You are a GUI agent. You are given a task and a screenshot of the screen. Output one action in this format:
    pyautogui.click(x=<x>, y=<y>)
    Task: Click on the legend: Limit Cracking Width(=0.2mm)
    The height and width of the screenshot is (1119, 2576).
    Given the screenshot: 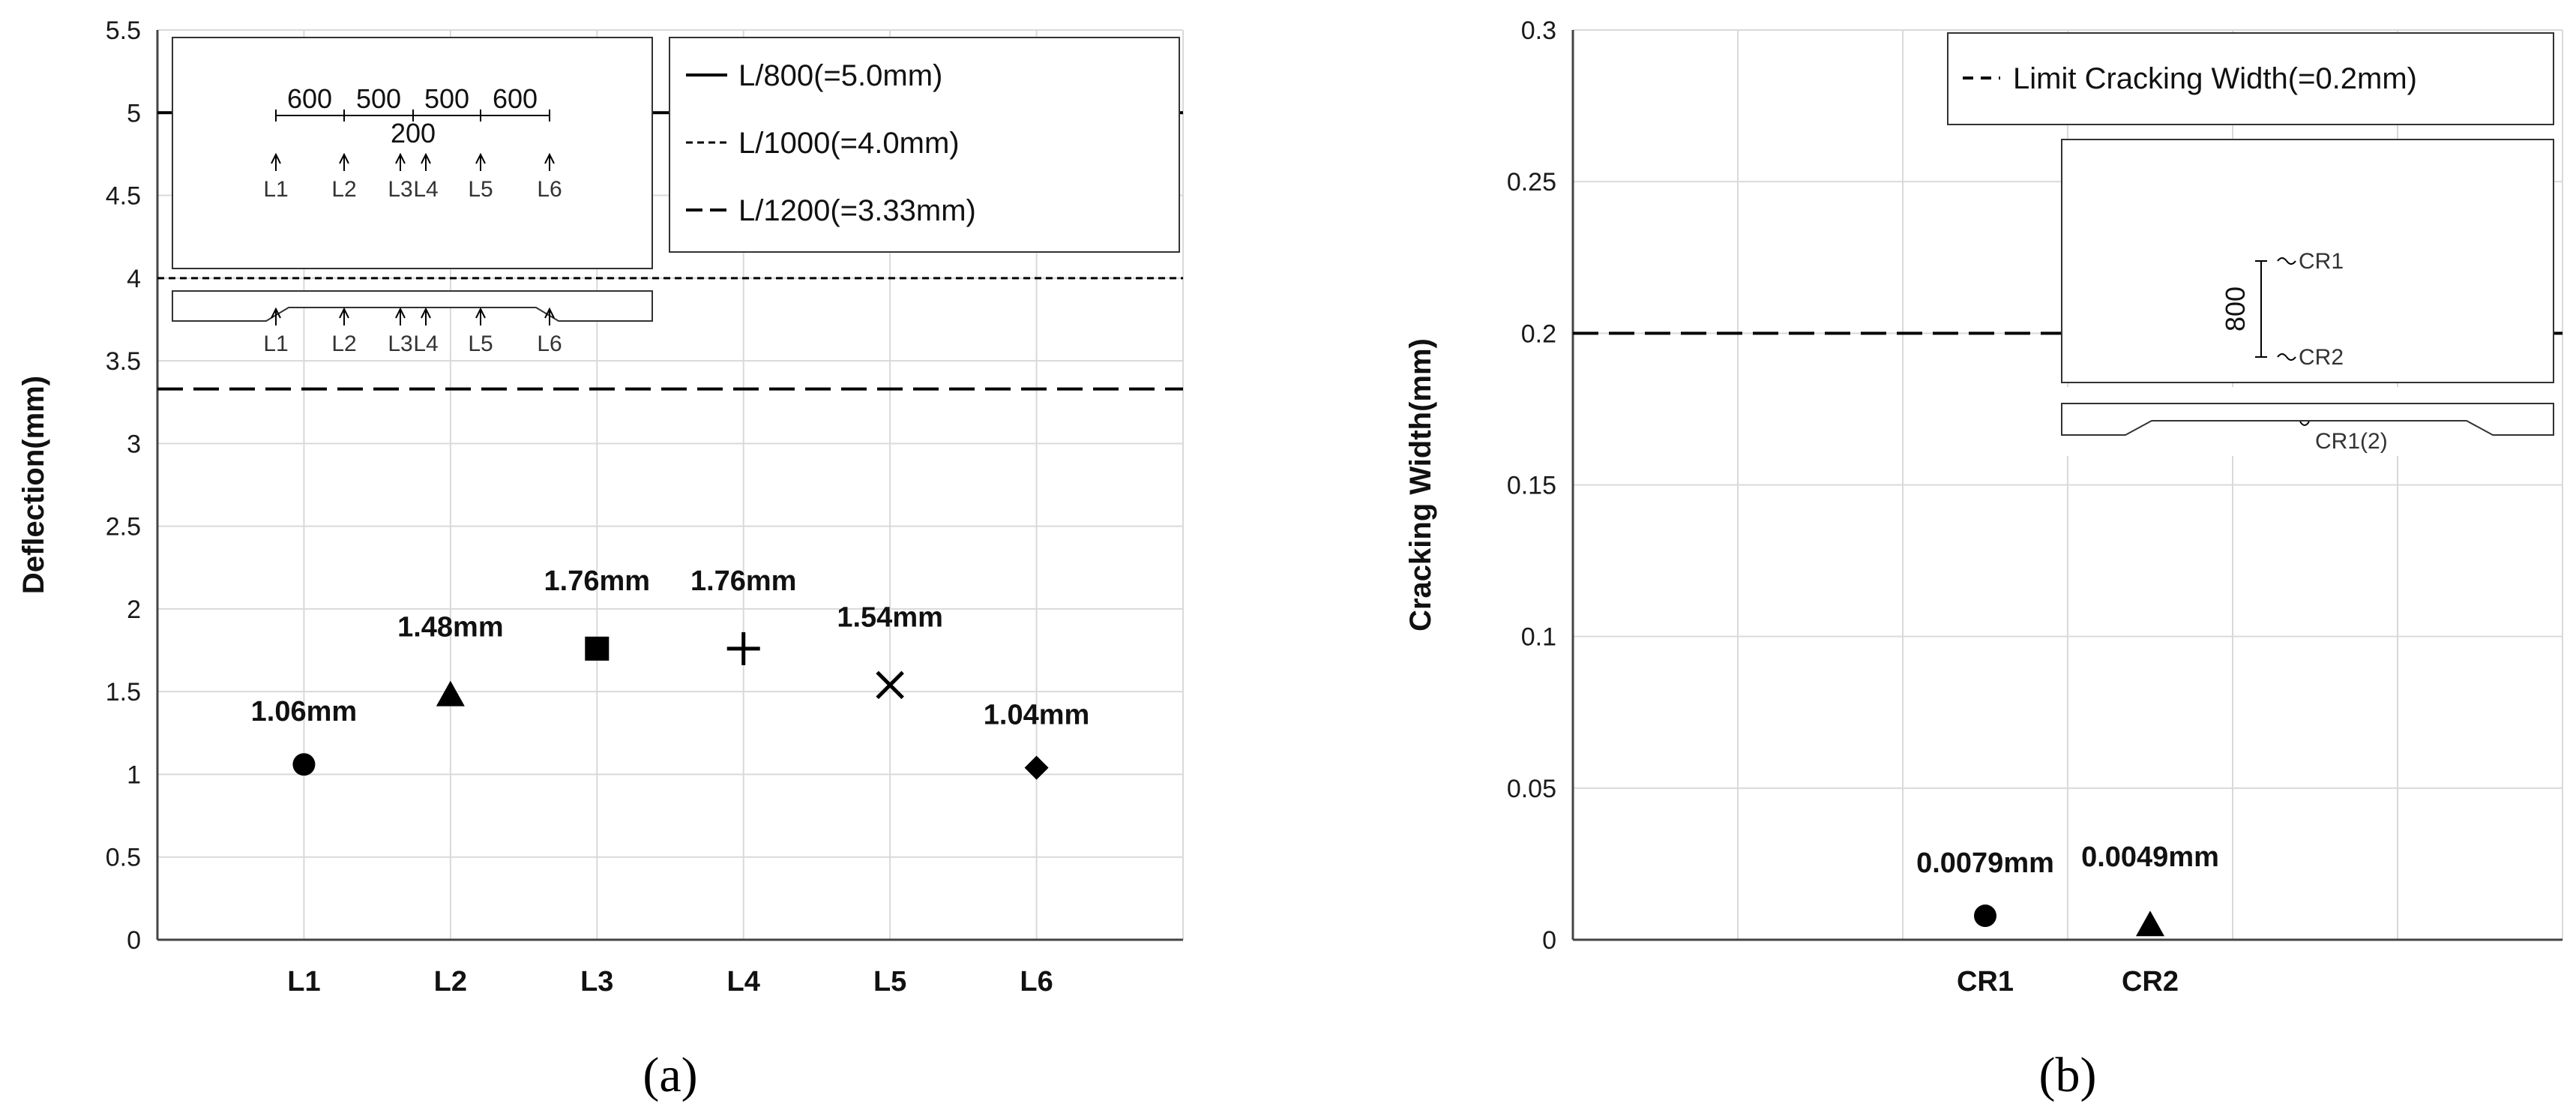 What is the action you would take?
    pyautogui.click(x=2250, y=78)
    